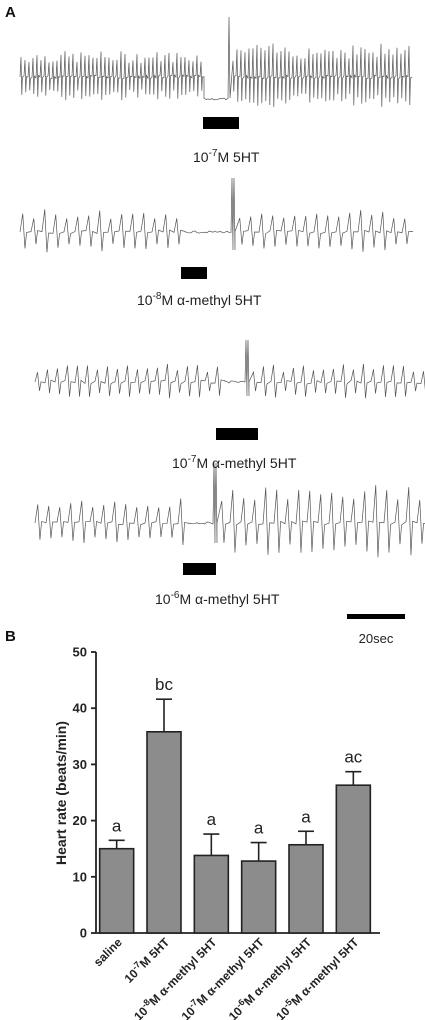 Image resolution: width=425 pixels, height=1020 pixels. What do you see at coordinates (108, 952) in the screenshot?
I see `category-label-1: saline` at bounding box center [108, 952].